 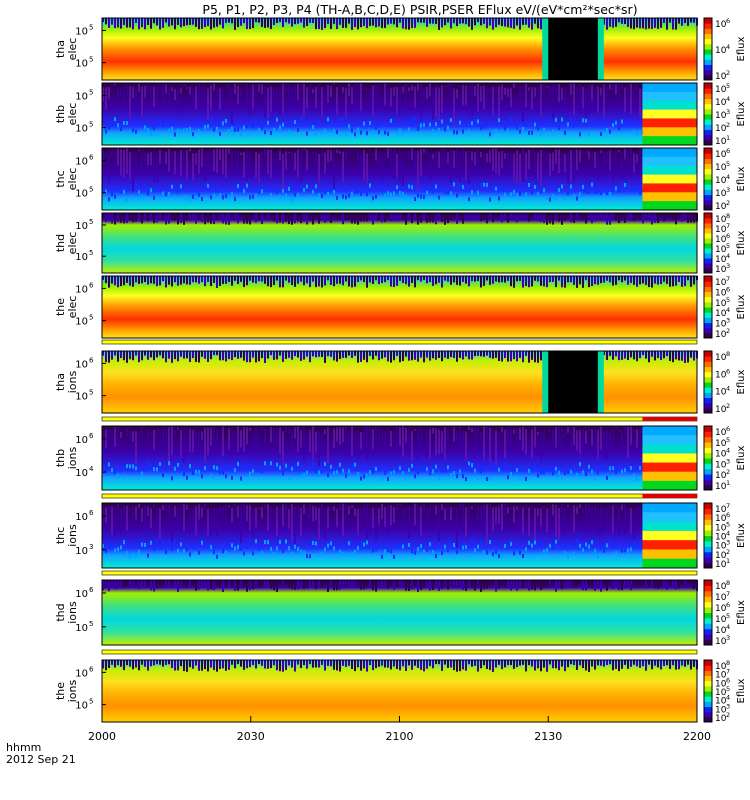 I want to click on end-block-band, so click(x=669, y=449).